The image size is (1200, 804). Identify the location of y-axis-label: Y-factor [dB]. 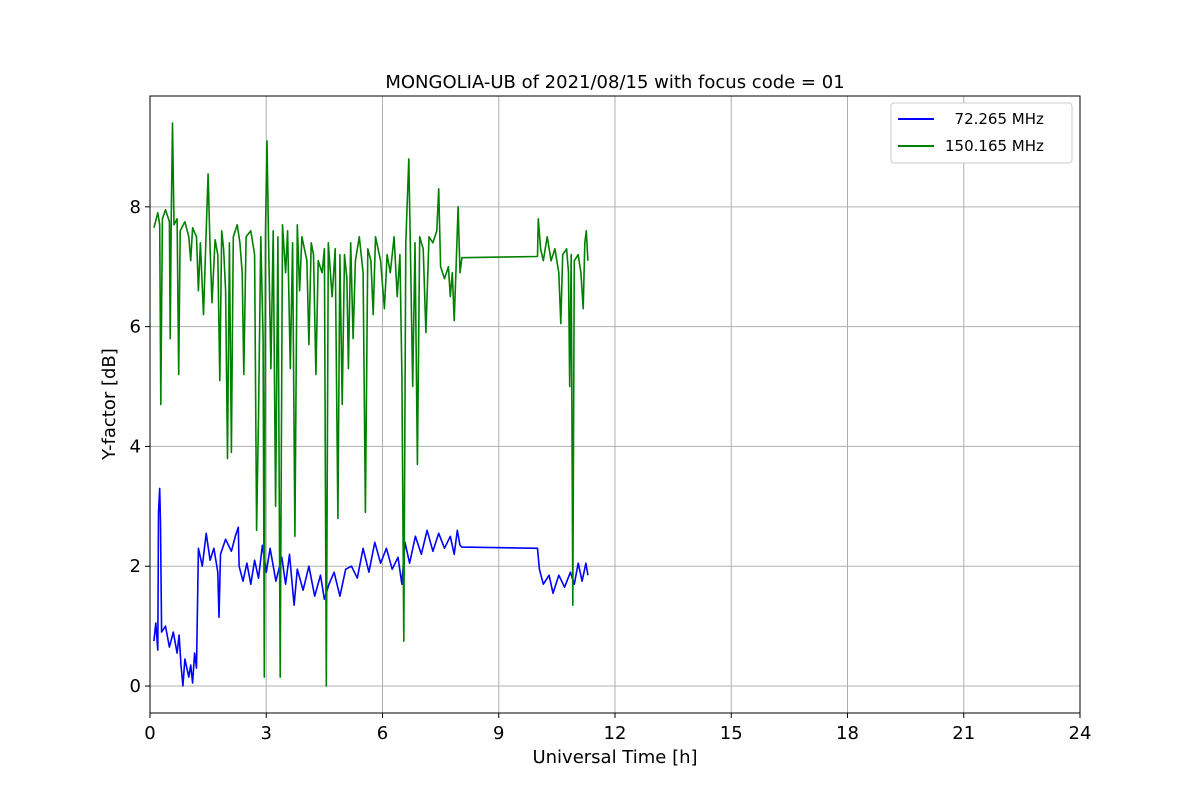
(109, 404).